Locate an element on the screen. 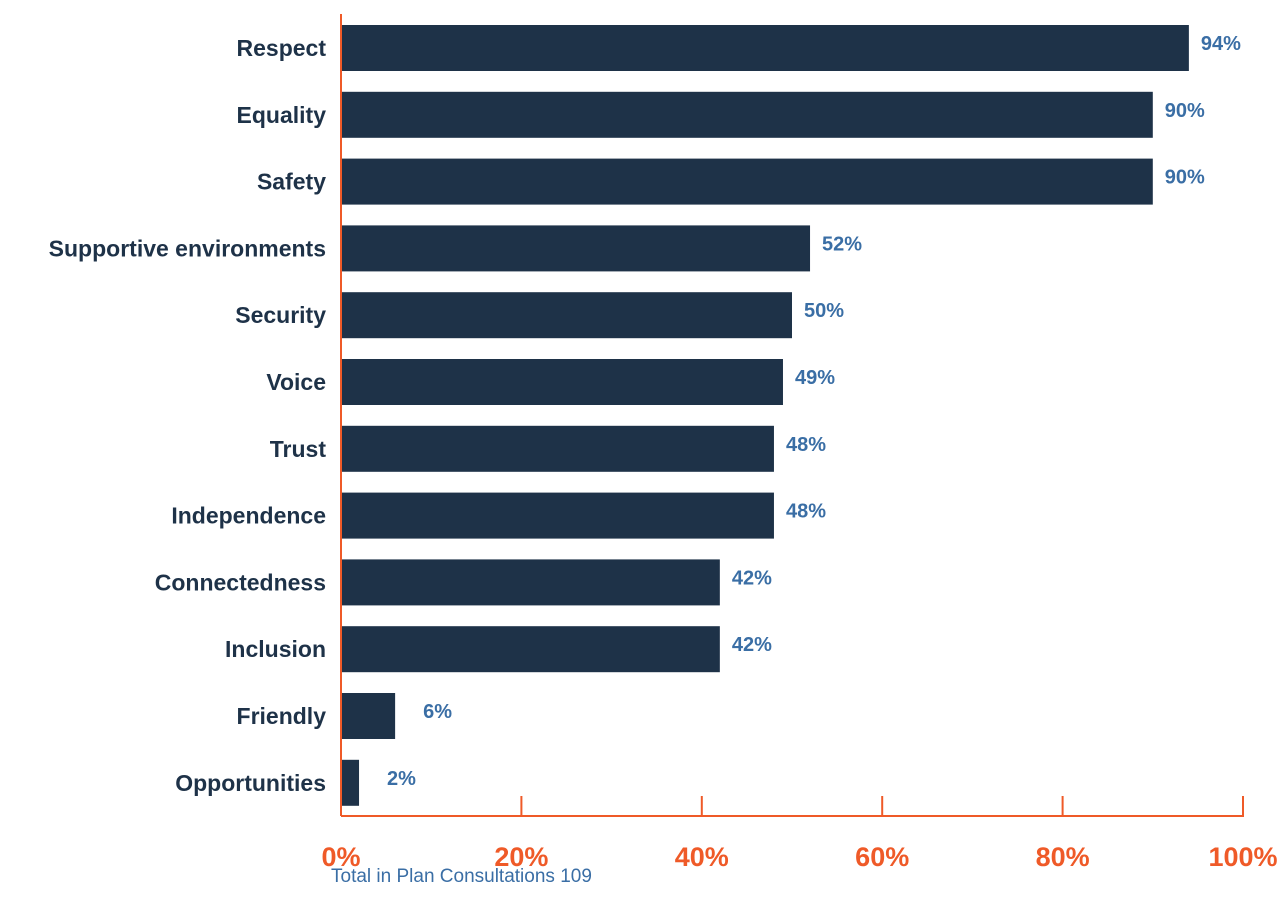  bar-independence is located at coordinates (557, 515).